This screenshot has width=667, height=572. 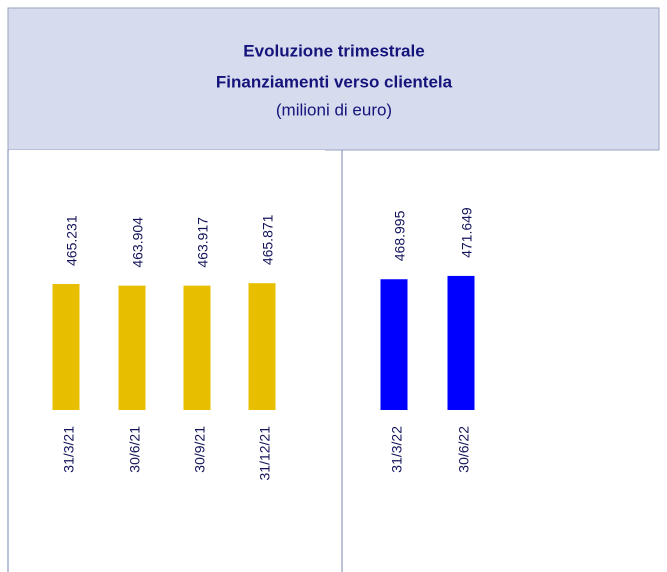 What do you see at coordinates (334, 109) in the screenshot?
I see `unit-label: (milioni di euro)` at bounding box center [334, 109].